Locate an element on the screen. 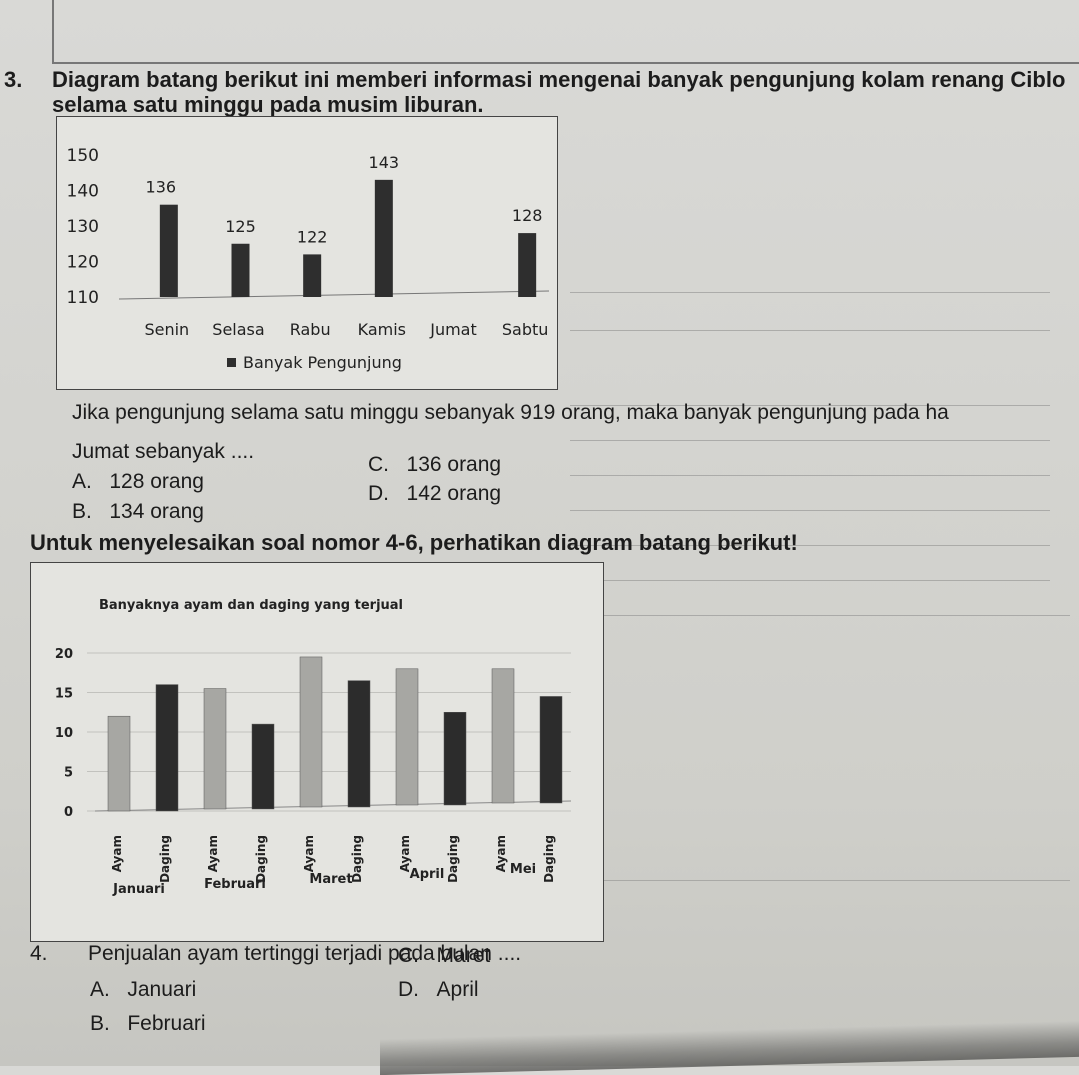 The width and height of the screenshot is (1079, 1075). y-tick-label: 140 is located at coordinates (83, 192).